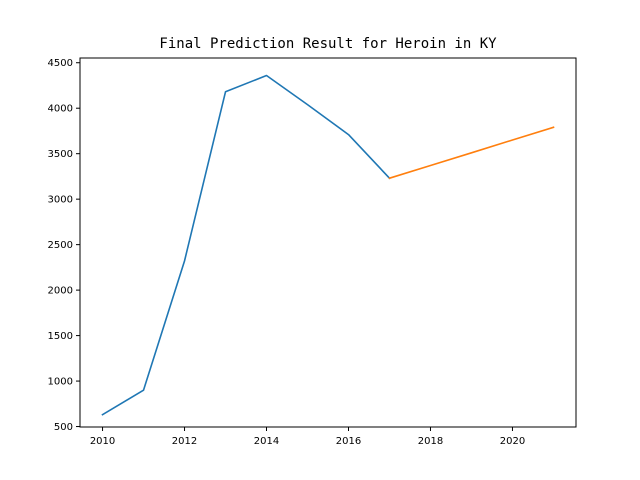 Image resolution: width=640 pixels, height=480 pixels. Describe the element at coordinates (102, 441) in the screenshot. I see `x-tick-label: 2010` at that location.